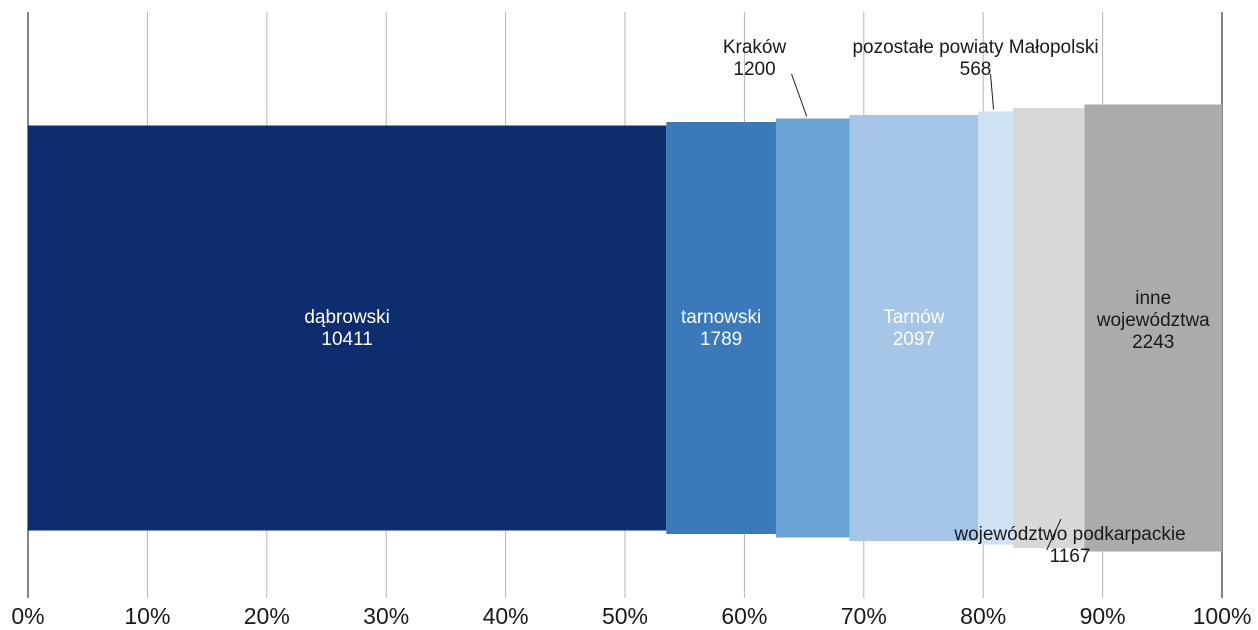 Image resolution: width=1258 pixels, height=630 pixels. What do you see at coordinates (983, 616) in the screenshot?
I see `x-tick-label: 80%` at bounding box center [983, 616].